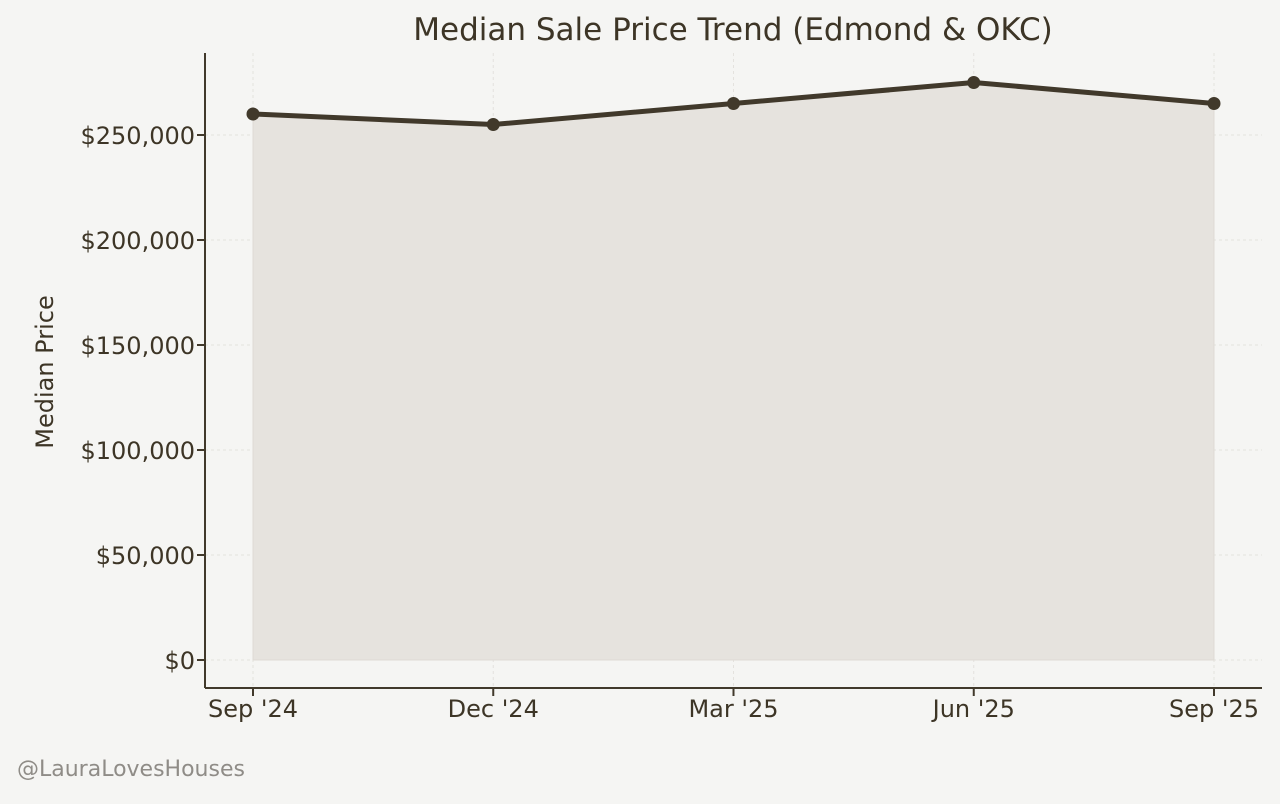  What do you see at coordinates (493, 709) in the screenshot?
I see `x-tick-label: Dec '24` at bounding box center [493, 709].